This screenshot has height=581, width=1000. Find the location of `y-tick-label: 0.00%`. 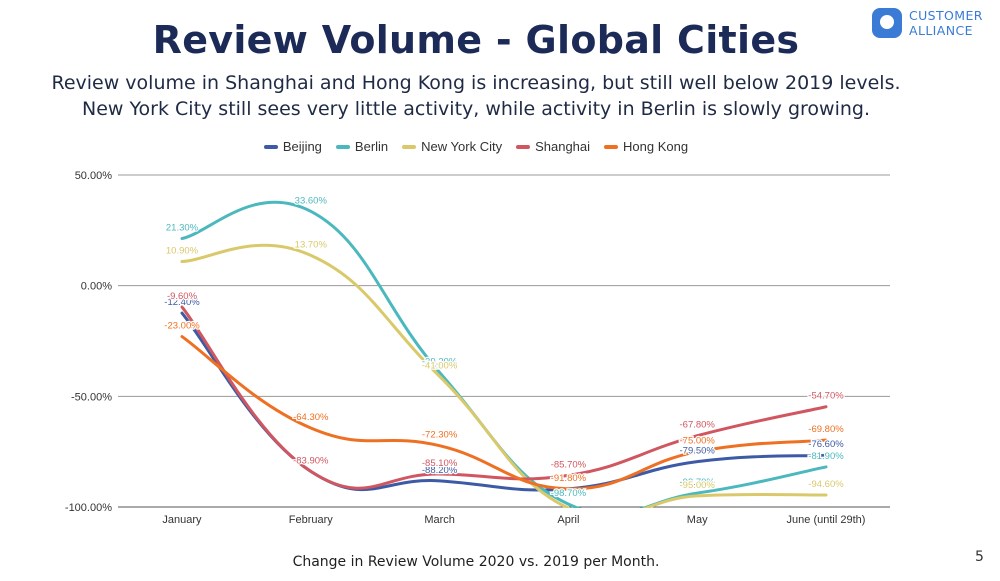

y-tick-label: 0.00% is located at coordinates (96, 287).